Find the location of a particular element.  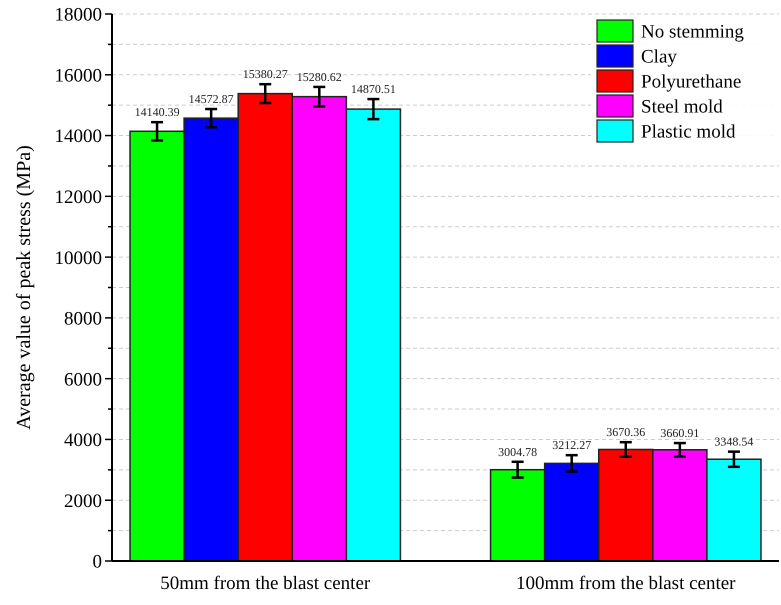

data-label: 15380.27 is located at coordinates (265, 74).